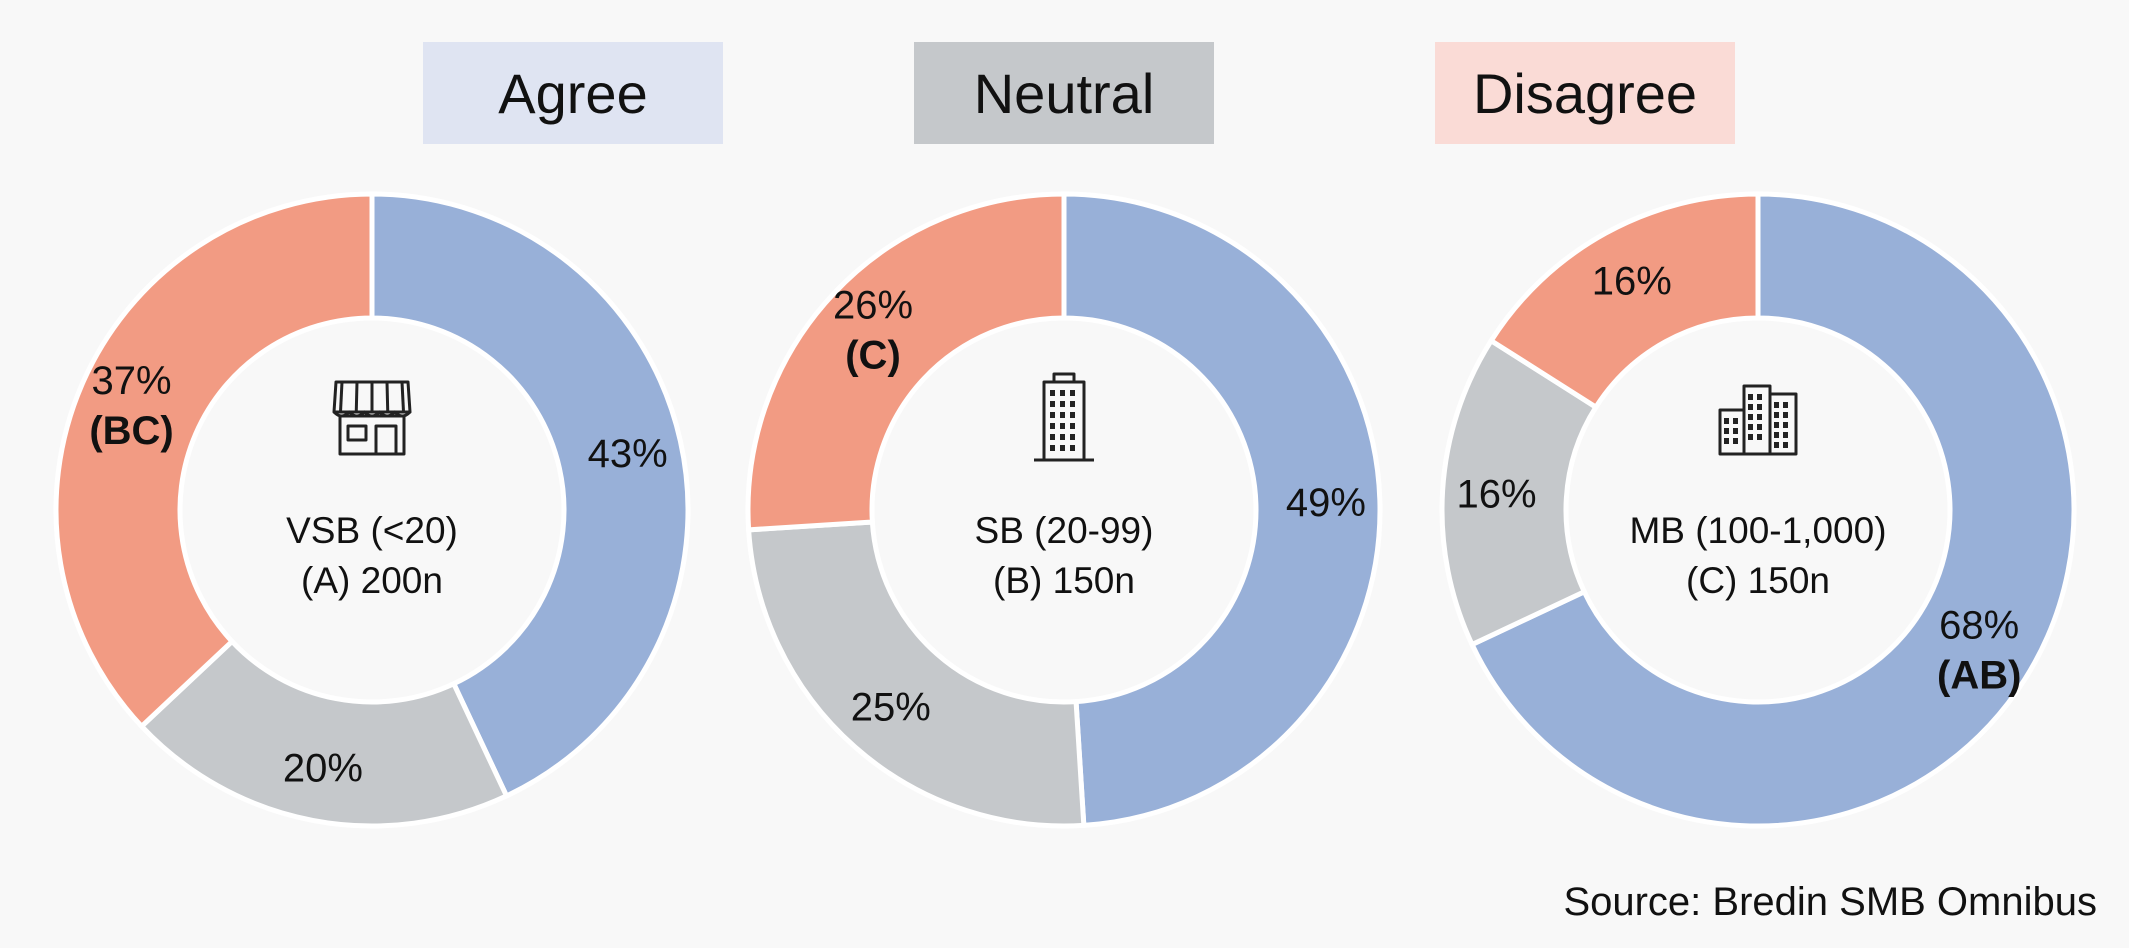  Describe the element at coordinates (1064, 580) in the screenshot. I see `segment-sample-size: (B) 150n` at that location.